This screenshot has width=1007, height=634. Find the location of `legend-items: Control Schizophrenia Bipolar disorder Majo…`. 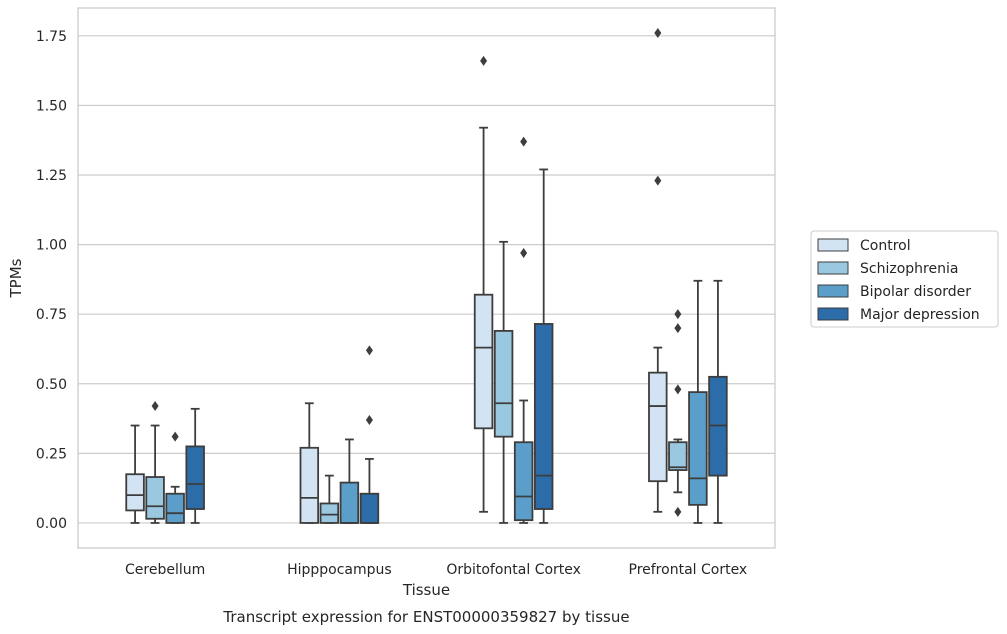

legend-items: Control Schizophrenia Bipolar disorder Majo… is located at coordinates (898, 280).